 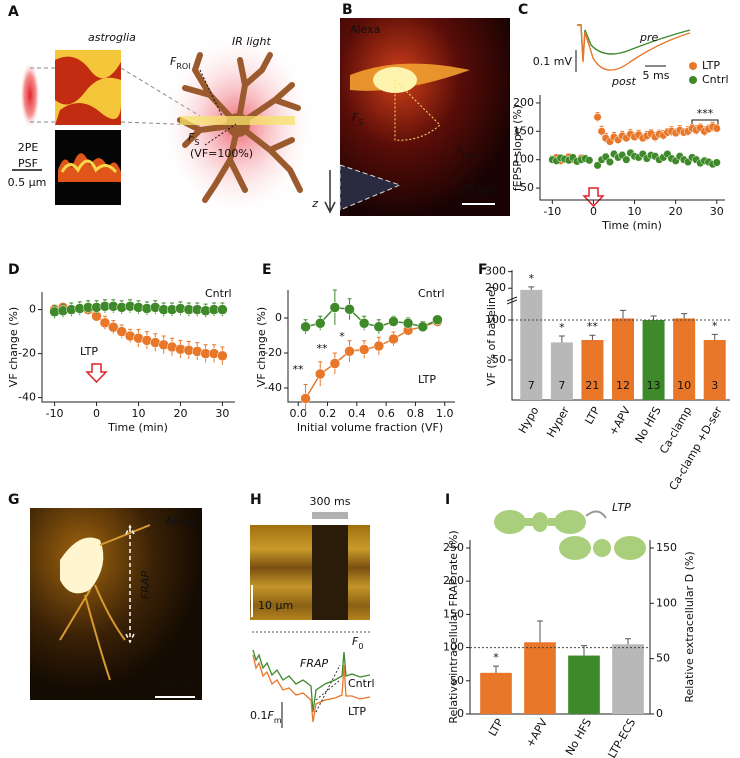 What do you see at coordinates (623, 385) in the screenshot?
I see `n-label: 12` at bounding box center [623, 385].